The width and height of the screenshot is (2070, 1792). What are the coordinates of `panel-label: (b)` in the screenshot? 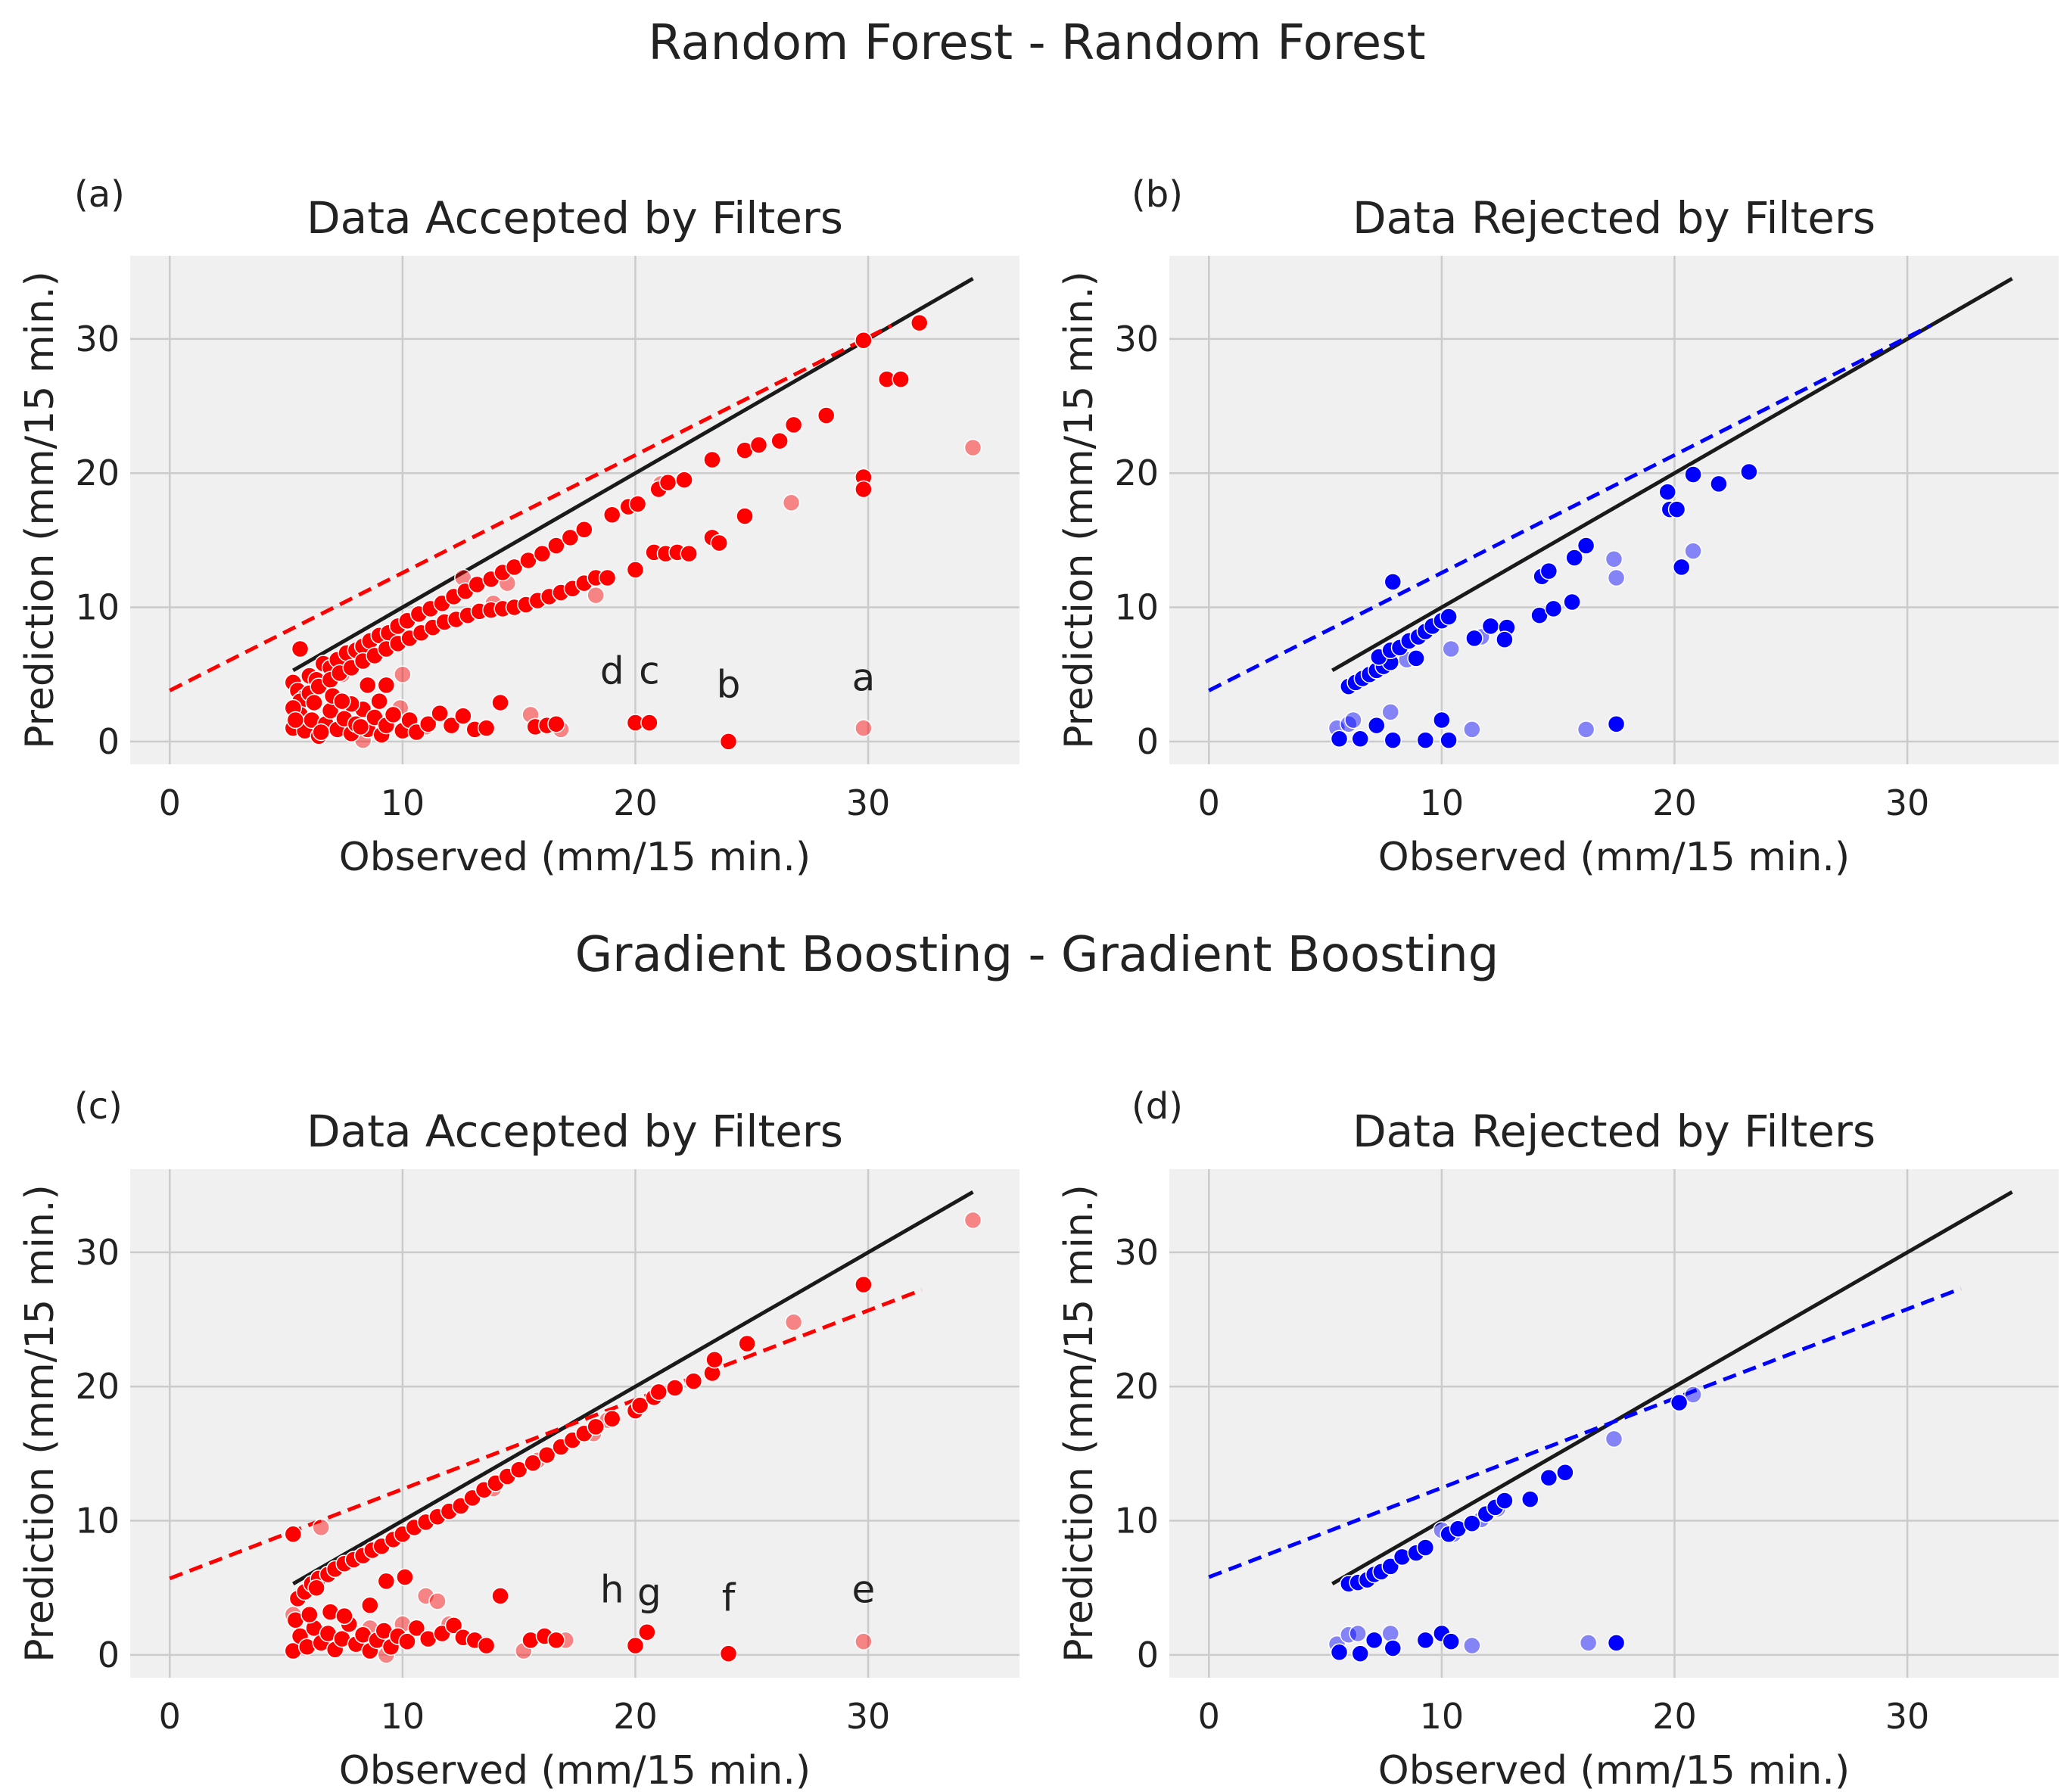 It's located at (1157, 194).